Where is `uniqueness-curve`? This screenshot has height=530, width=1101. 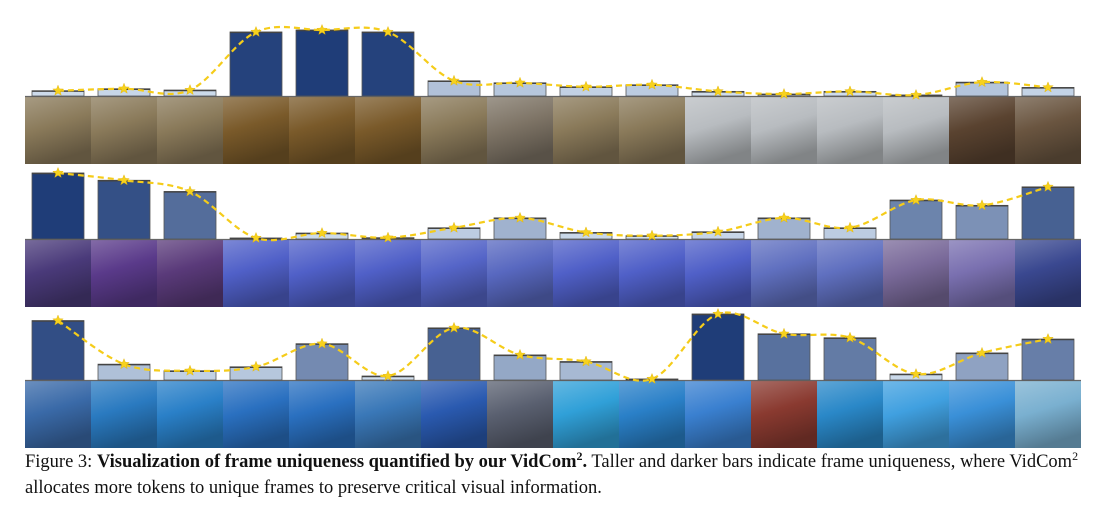
uniqueness-curve is located at coordinates (553, 346).